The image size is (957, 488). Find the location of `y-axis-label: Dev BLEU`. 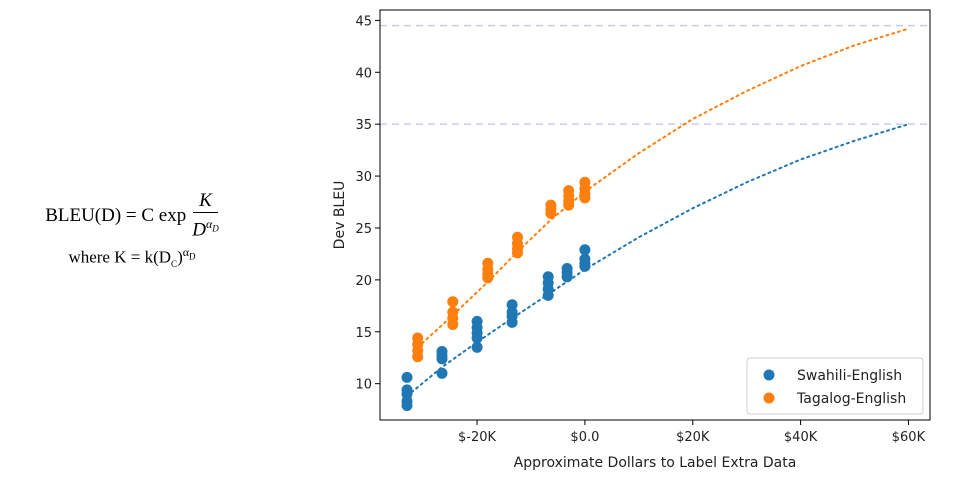

y-axis-label: Dev BLEU is located at coordinates (340, 215).